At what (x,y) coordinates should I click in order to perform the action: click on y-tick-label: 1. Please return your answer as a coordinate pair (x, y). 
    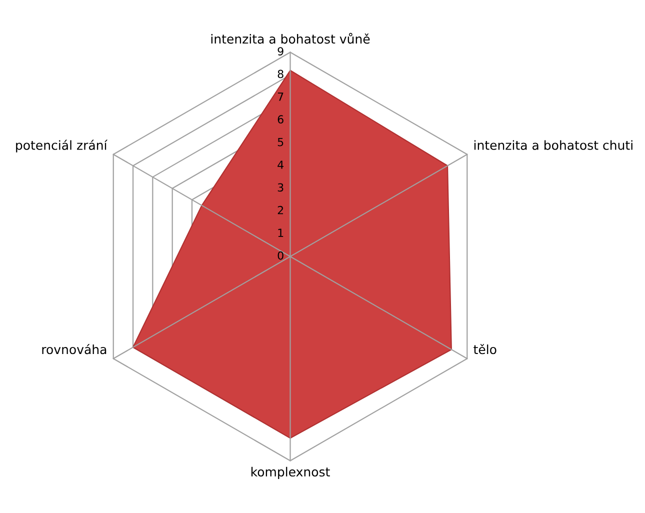
    Looking at the image, I should click on (281, 232).